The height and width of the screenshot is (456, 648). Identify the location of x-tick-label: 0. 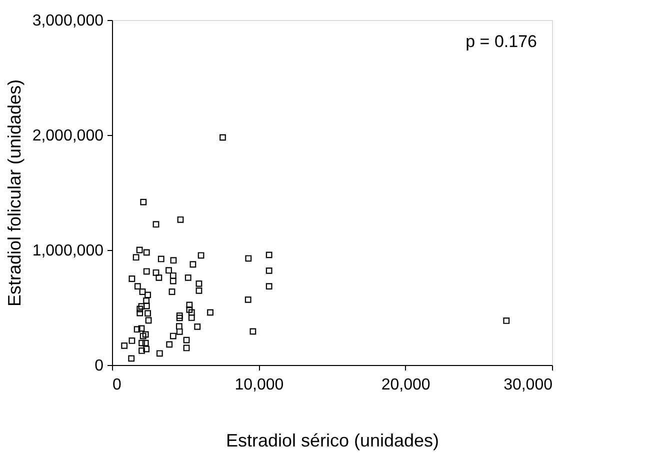
(117, 385).